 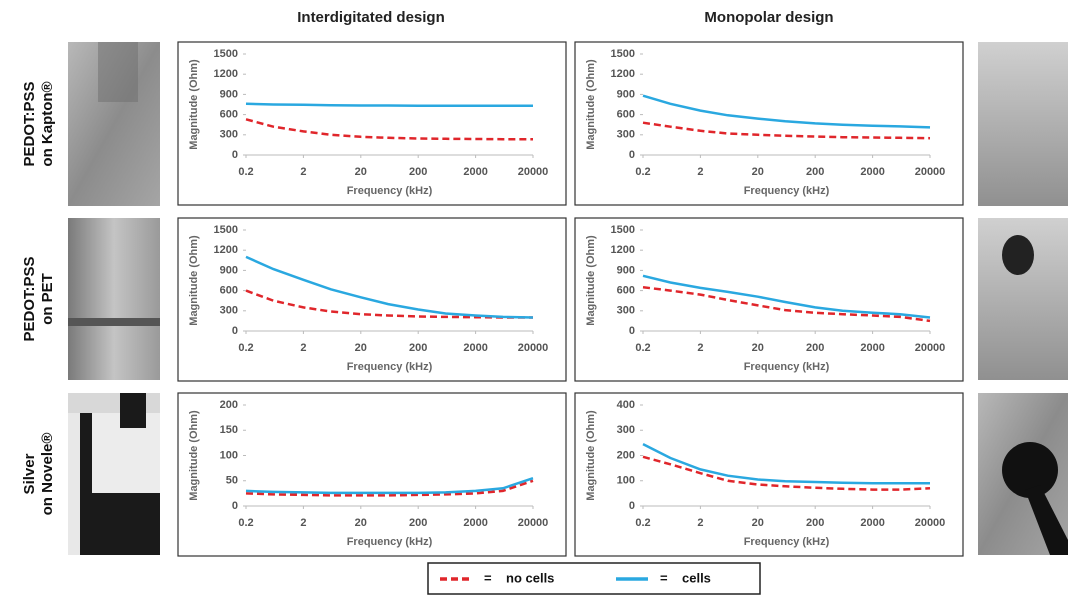 I want to click on legend-label: cells, so click(x=696, y=577).